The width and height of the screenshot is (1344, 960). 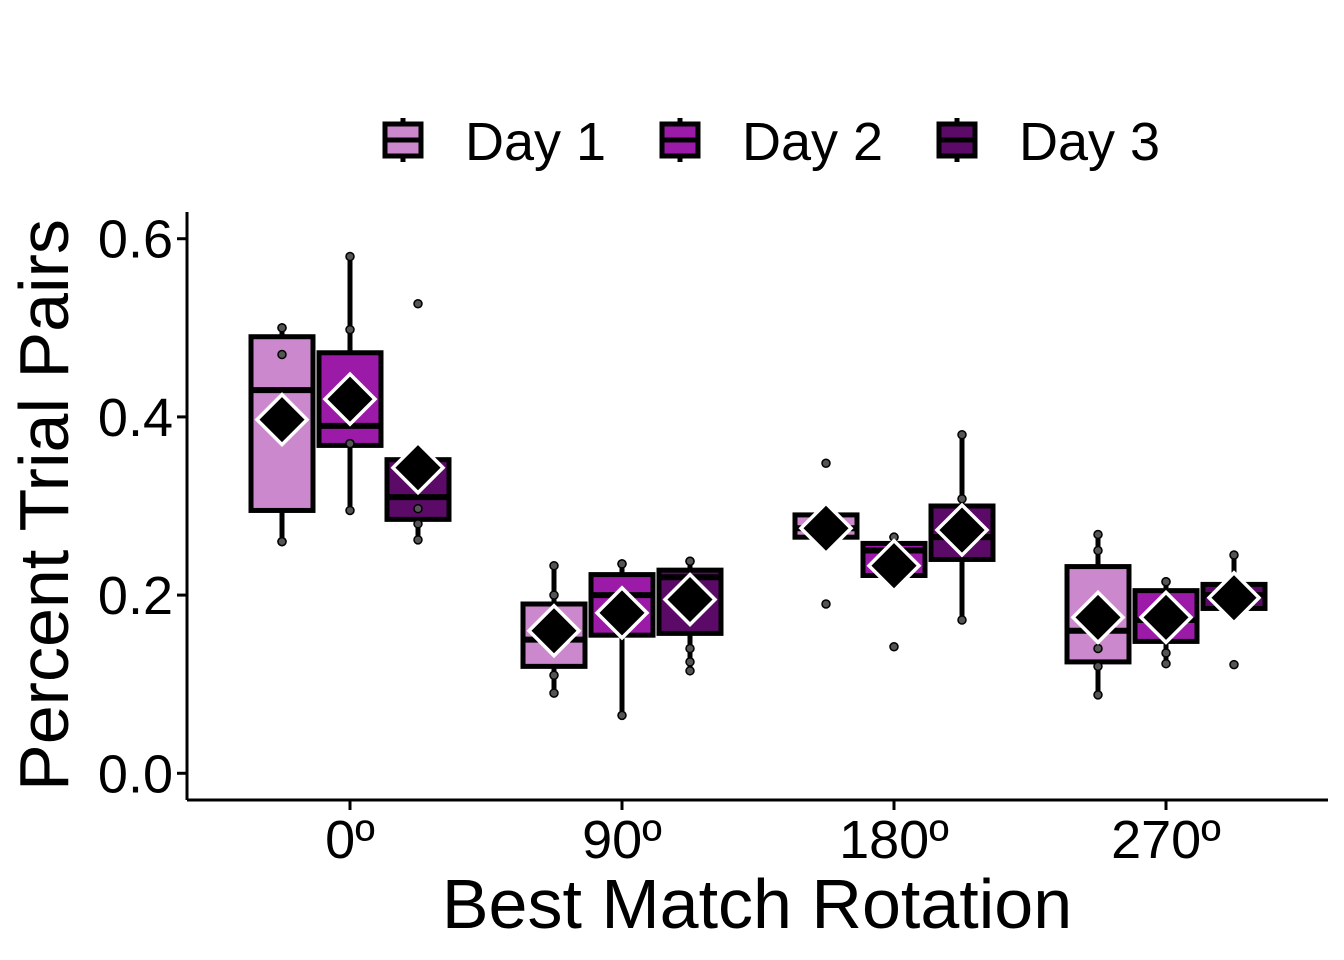 What do you see at coordinates (894, 840) in the screenshot?
I see `x-tick-label: 180º` at bounding box center [894, 840].